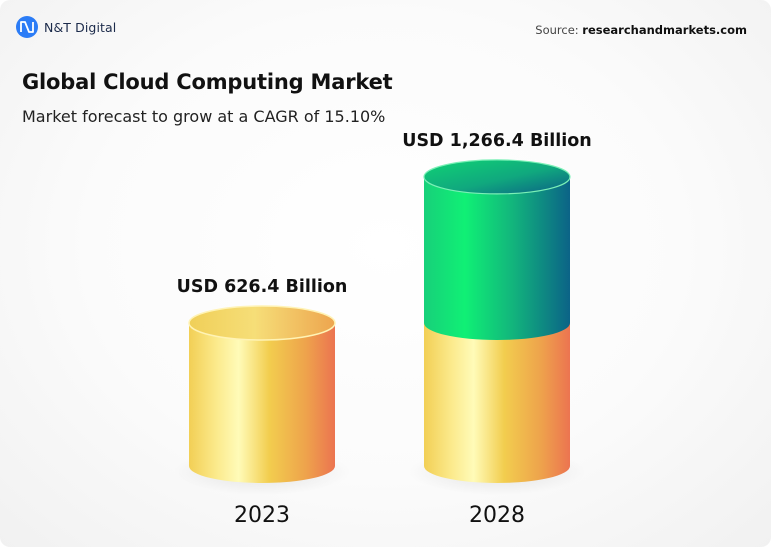  I want to click on value-label-2023: USD 626.4 Billion, so click(262, 287).